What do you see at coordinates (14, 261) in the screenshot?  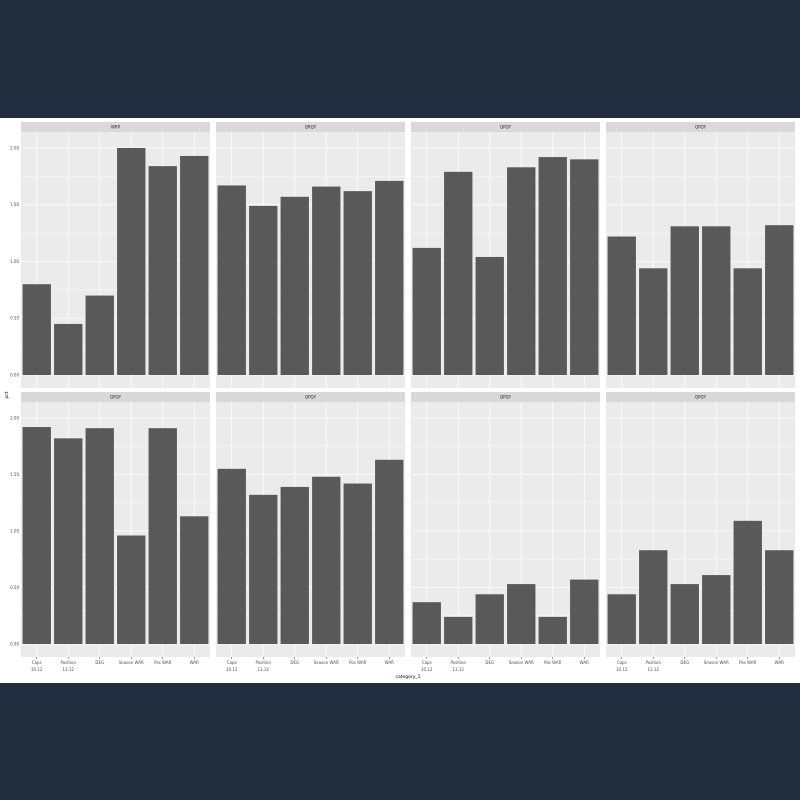 I see `y-tick-label: 1.00` at bounding box center [14, 261].